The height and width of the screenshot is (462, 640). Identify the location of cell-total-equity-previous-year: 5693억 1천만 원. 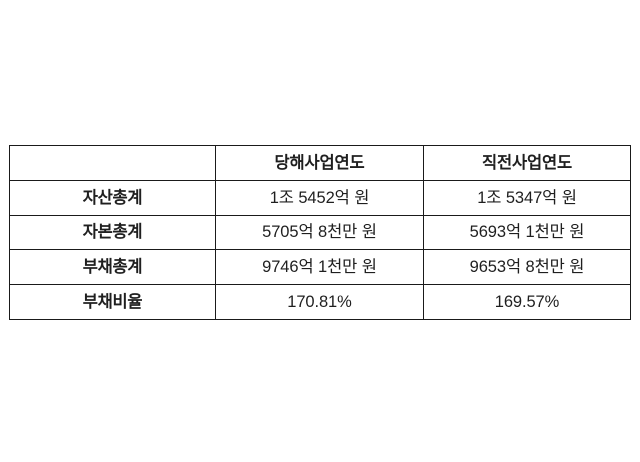
(527, 232).